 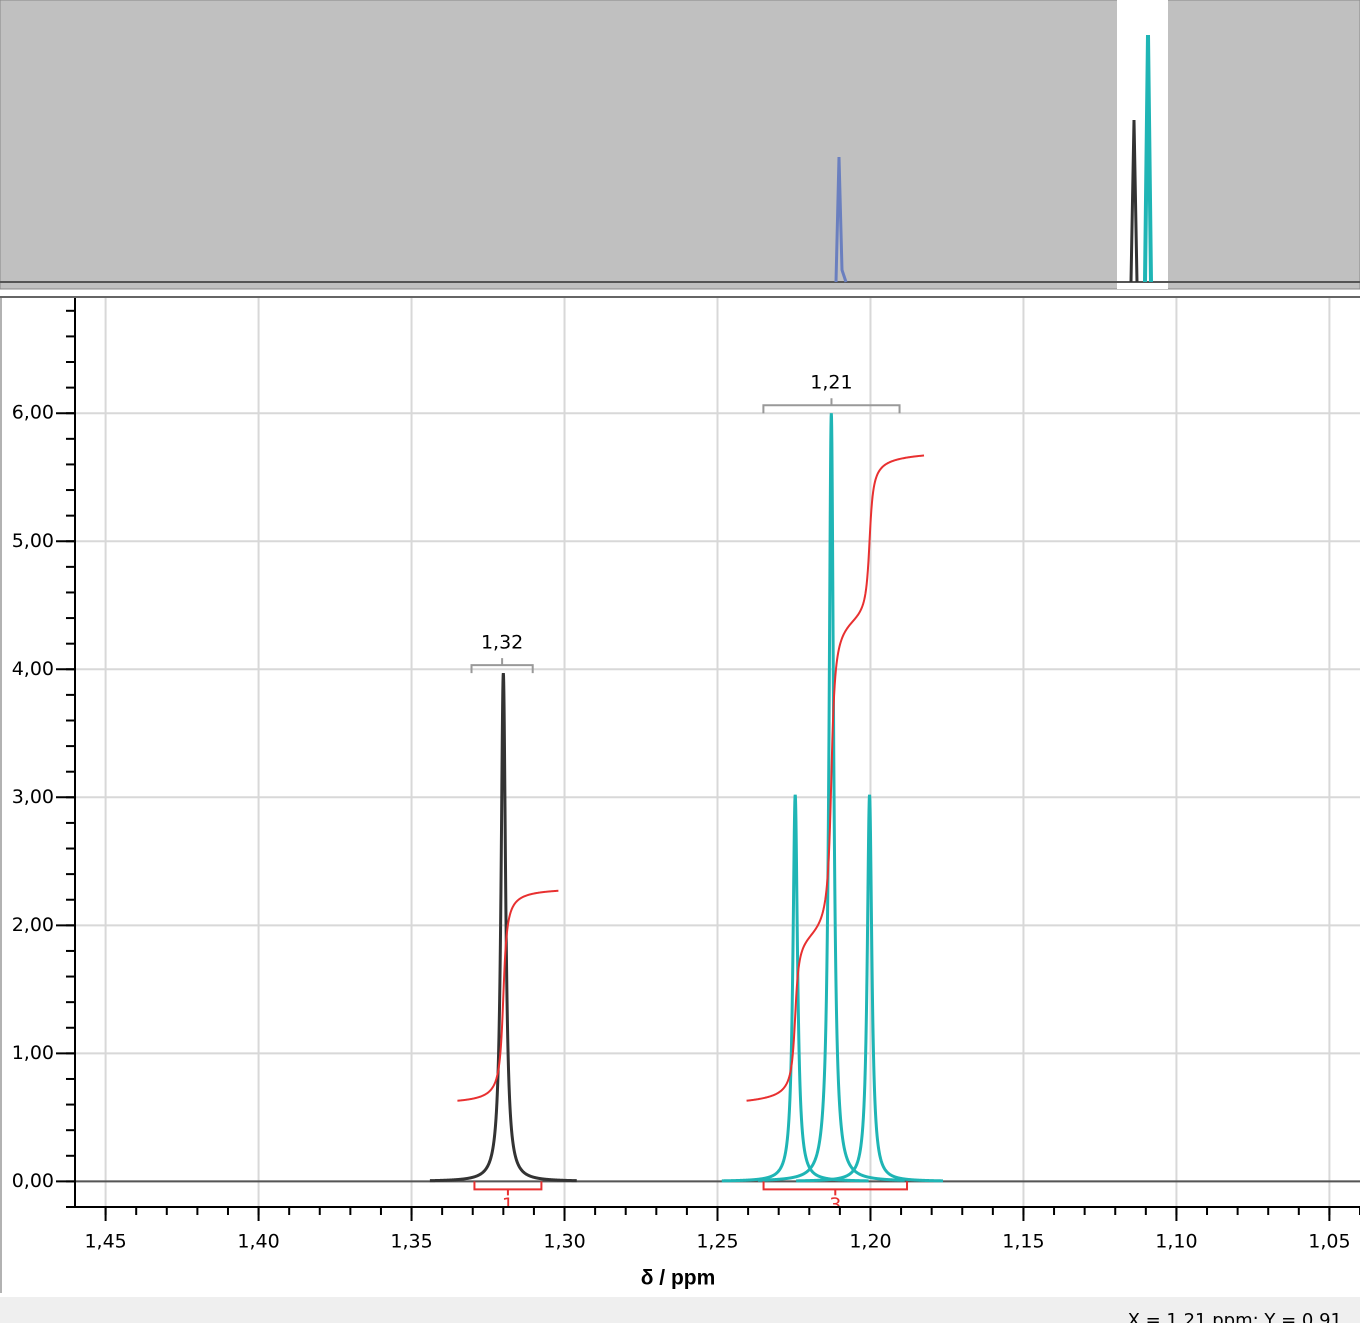 I want to click on y-tick-label: 0,00, so click(x=33, y=1181).